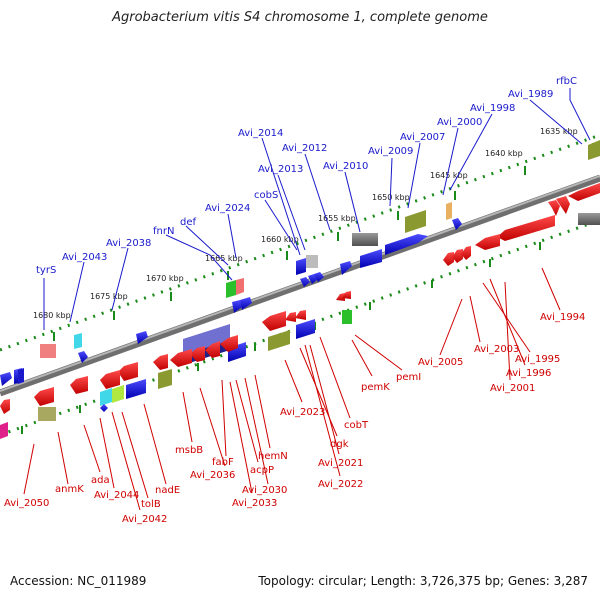  I want to click on gene-label: Avi_2023, so click(302, 412).